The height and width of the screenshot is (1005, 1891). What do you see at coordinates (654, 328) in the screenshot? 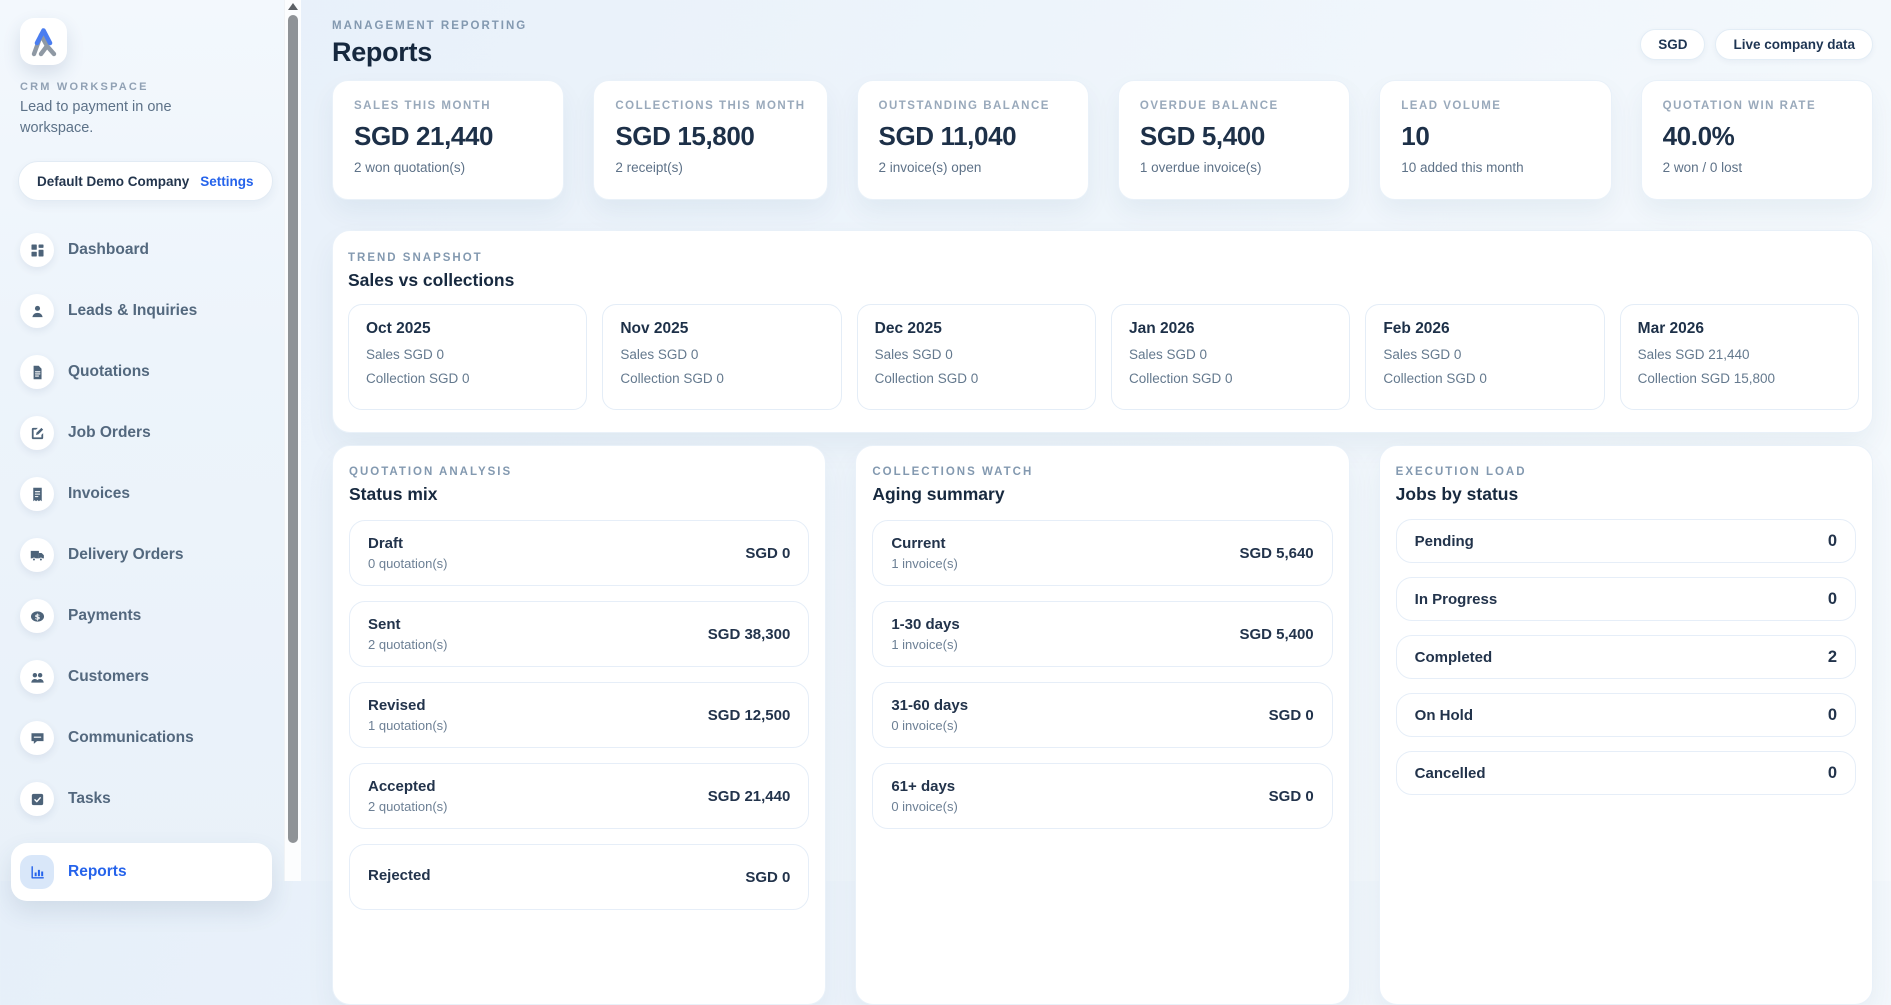
I see `month-name: Nov 2025` at bounding box center [654, 328].